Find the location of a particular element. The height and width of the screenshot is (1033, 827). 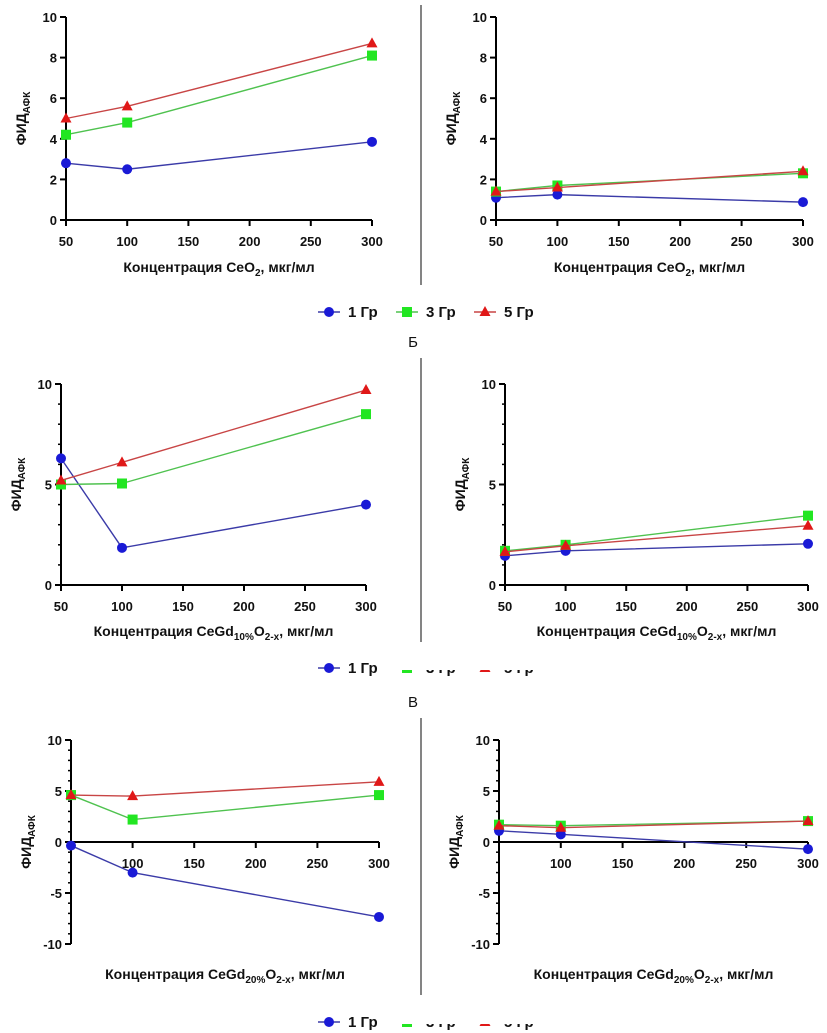

section-label-v: В is located at coordinates (413, 702).